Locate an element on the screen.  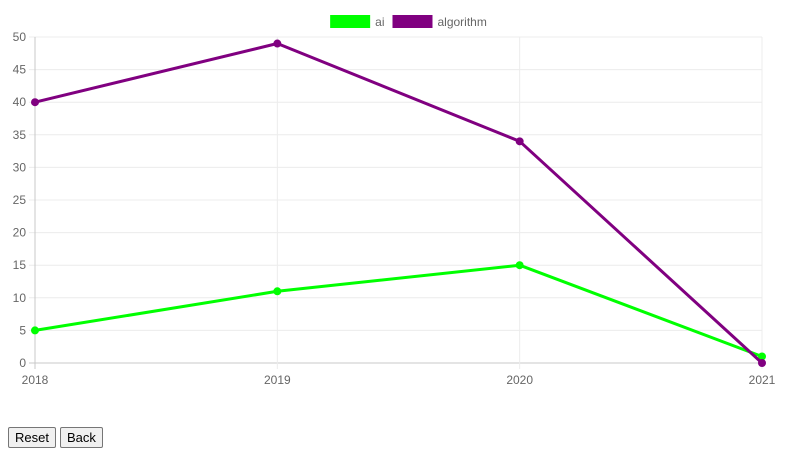
y-tick-label: 50 is located at coordinates (20, 37).